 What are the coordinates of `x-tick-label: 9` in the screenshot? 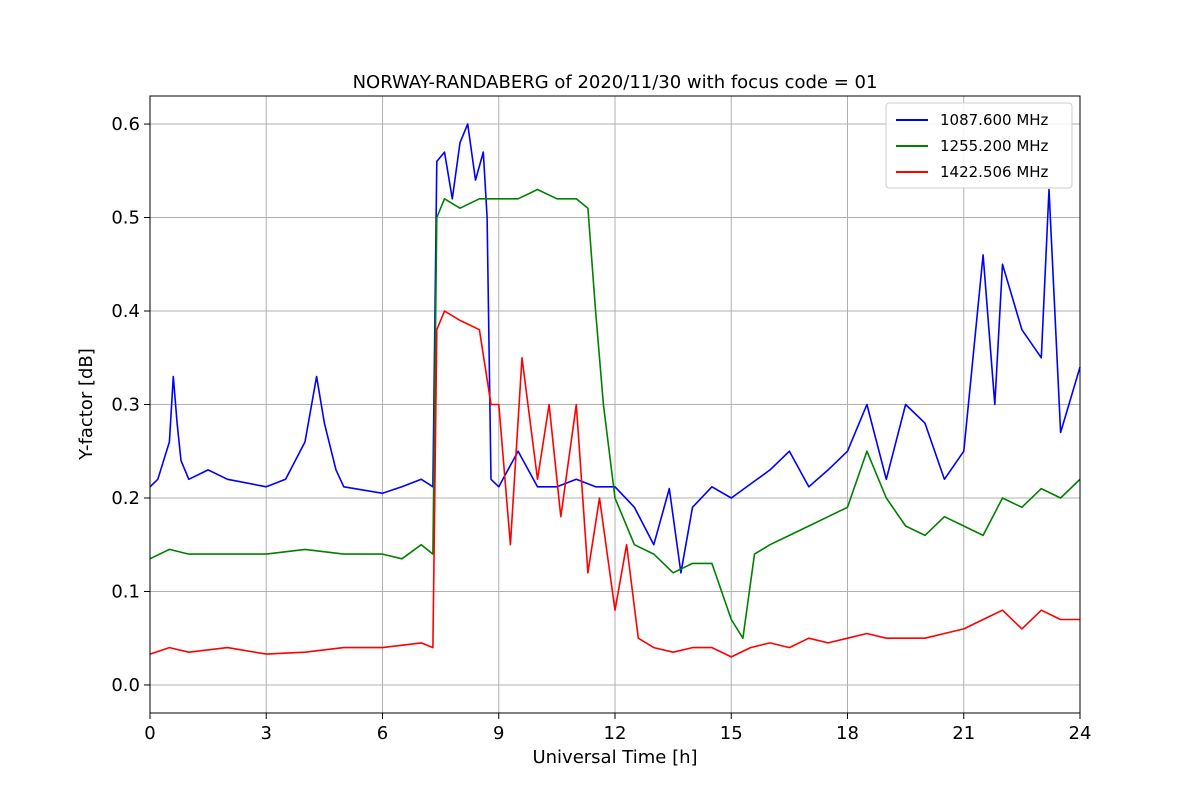 It's located at (498, 733).